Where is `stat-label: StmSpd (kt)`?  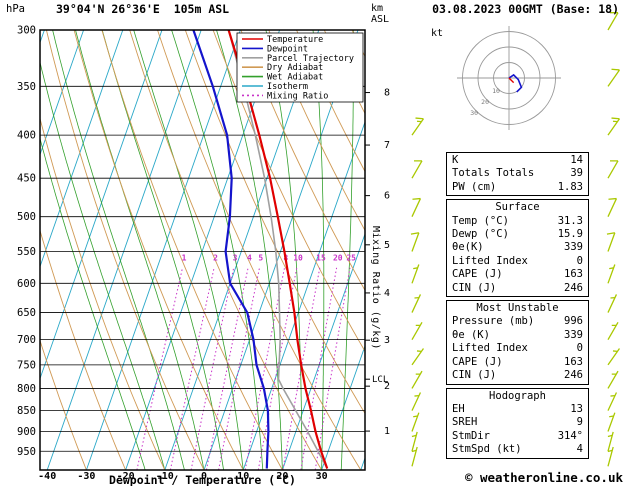 stat-label: StmSpd (kt) is located at coordinates (487, 449).